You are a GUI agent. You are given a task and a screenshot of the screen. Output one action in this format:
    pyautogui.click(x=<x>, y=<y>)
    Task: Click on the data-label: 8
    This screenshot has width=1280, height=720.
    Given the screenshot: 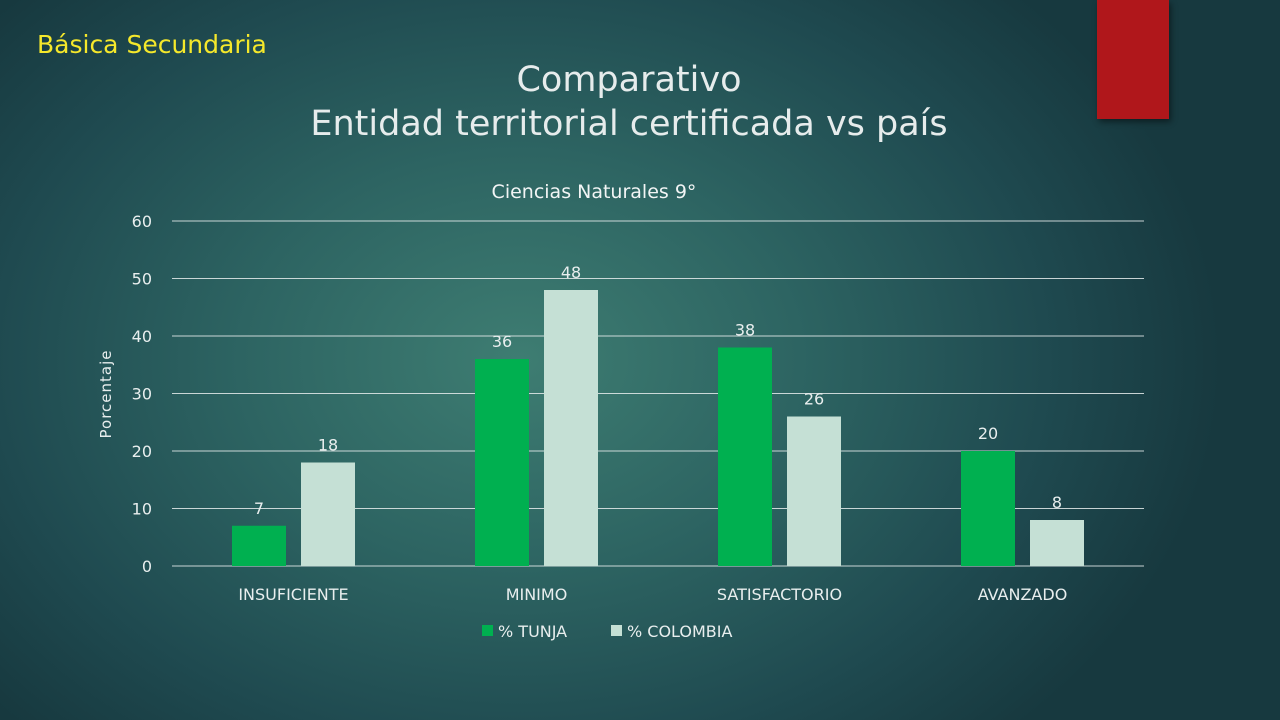 What is the action you would take?
    pyautogui.click(x=1057, y=502)
    